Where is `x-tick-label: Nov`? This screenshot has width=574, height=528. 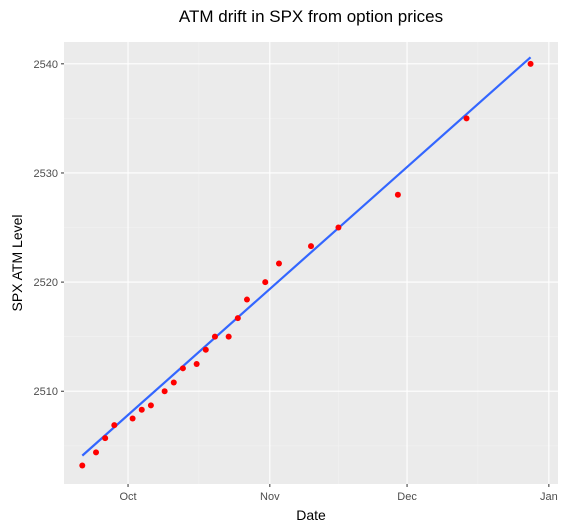 x-tick-label: Nov is located at coordinates (270, 497).